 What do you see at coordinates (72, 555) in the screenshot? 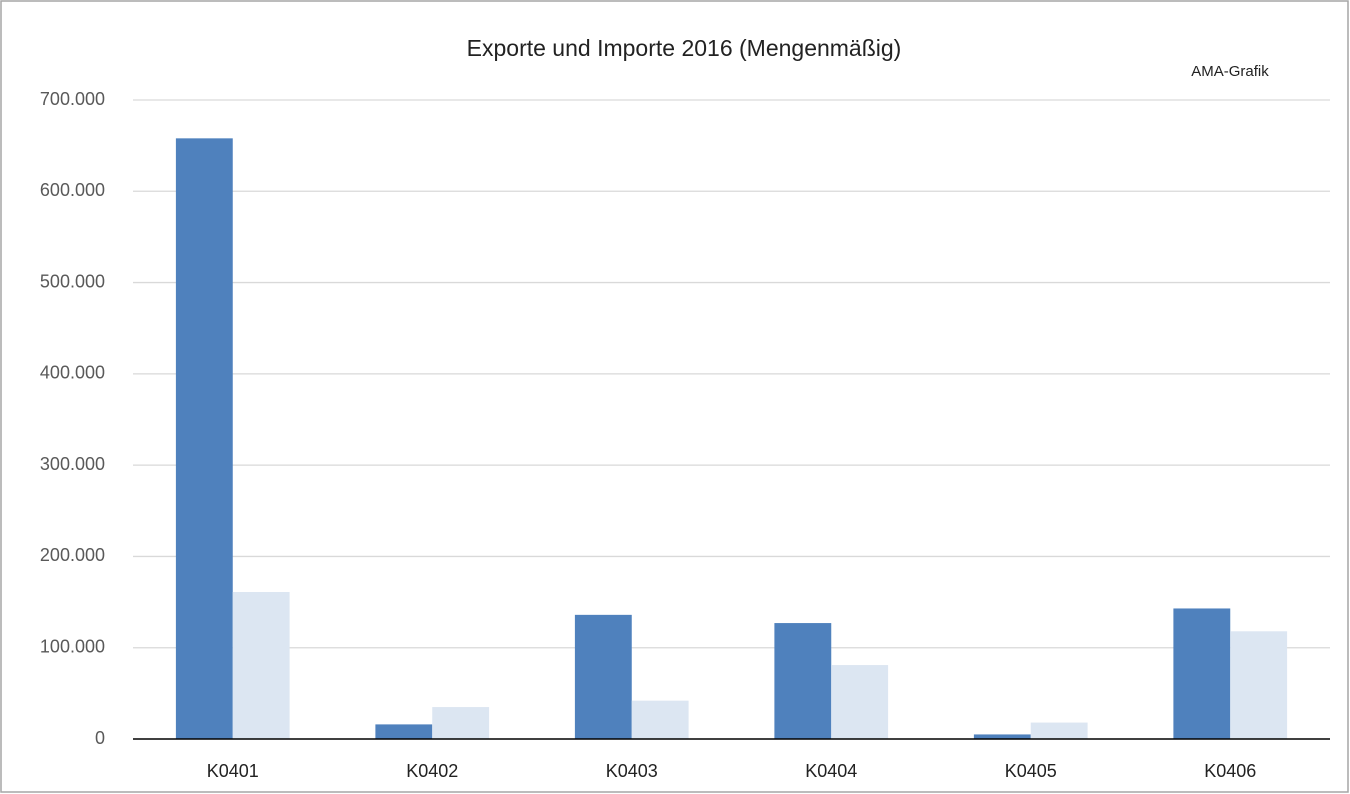
I see `y-tick-label: 200.000` at bounding box center [72, 555].